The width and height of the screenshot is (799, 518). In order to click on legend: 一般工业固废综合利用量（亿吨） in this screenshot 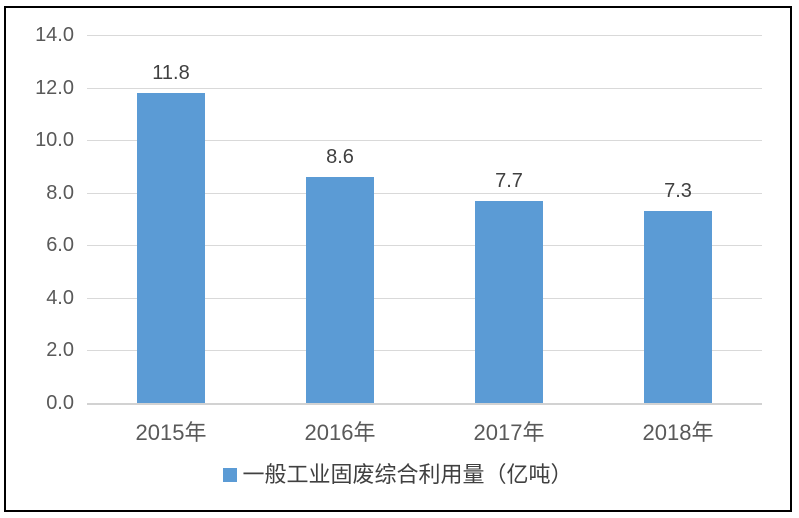, I will do `click(398, 475)`.